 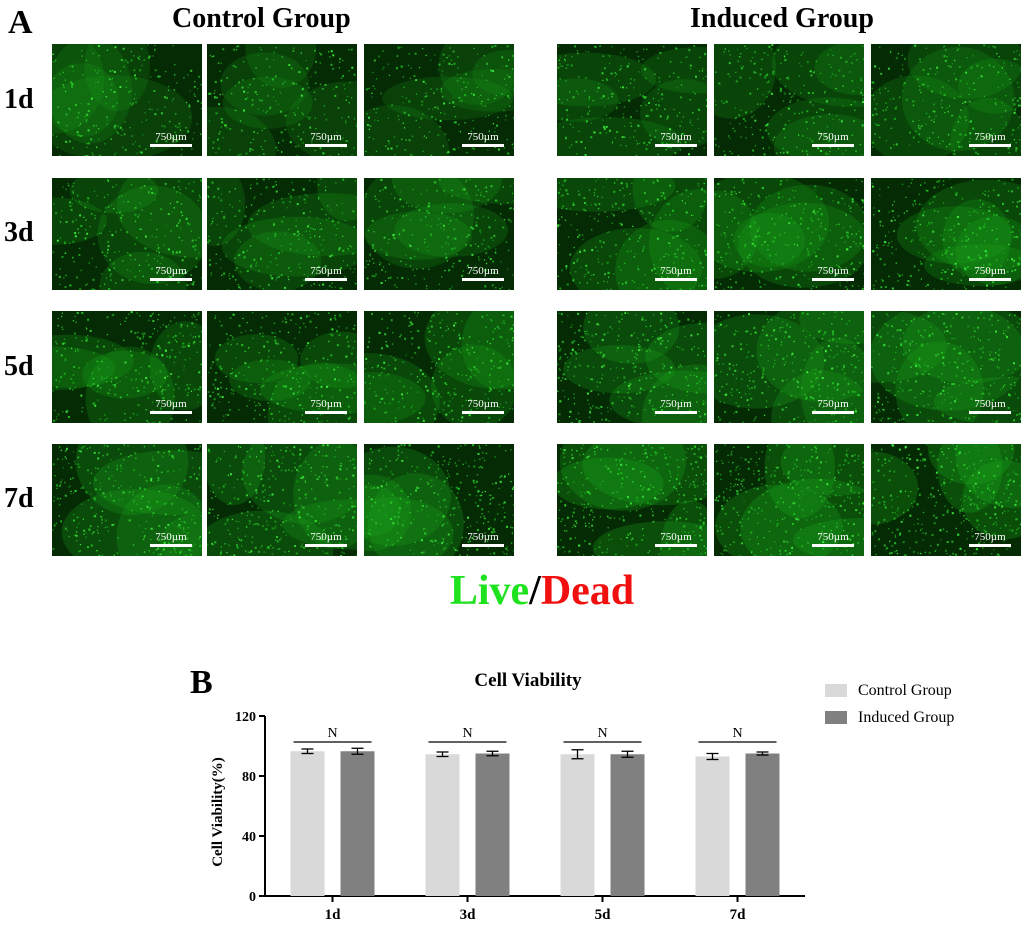 I want to click on micrograph-control-7d-2: 750µm, so click(x=282, y=500).